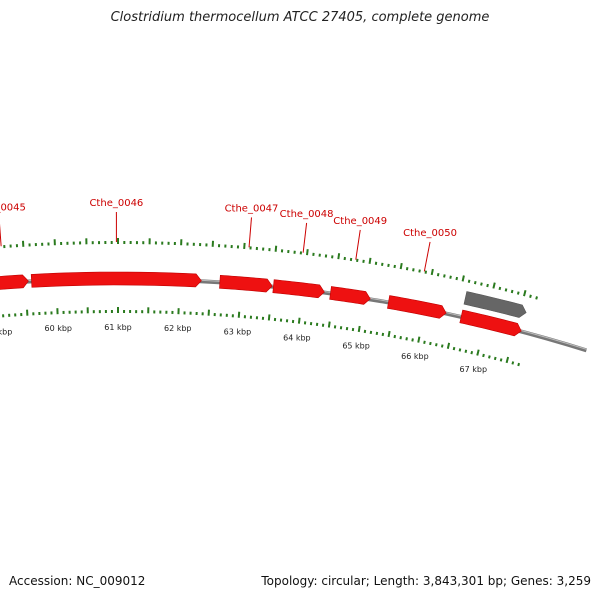 Image resolution: width=600 pixels, height=605 pixels. Describe the element at coordinates (307, 214) in the screenshot. I see `gene-label: Cthe_0048` at that location.